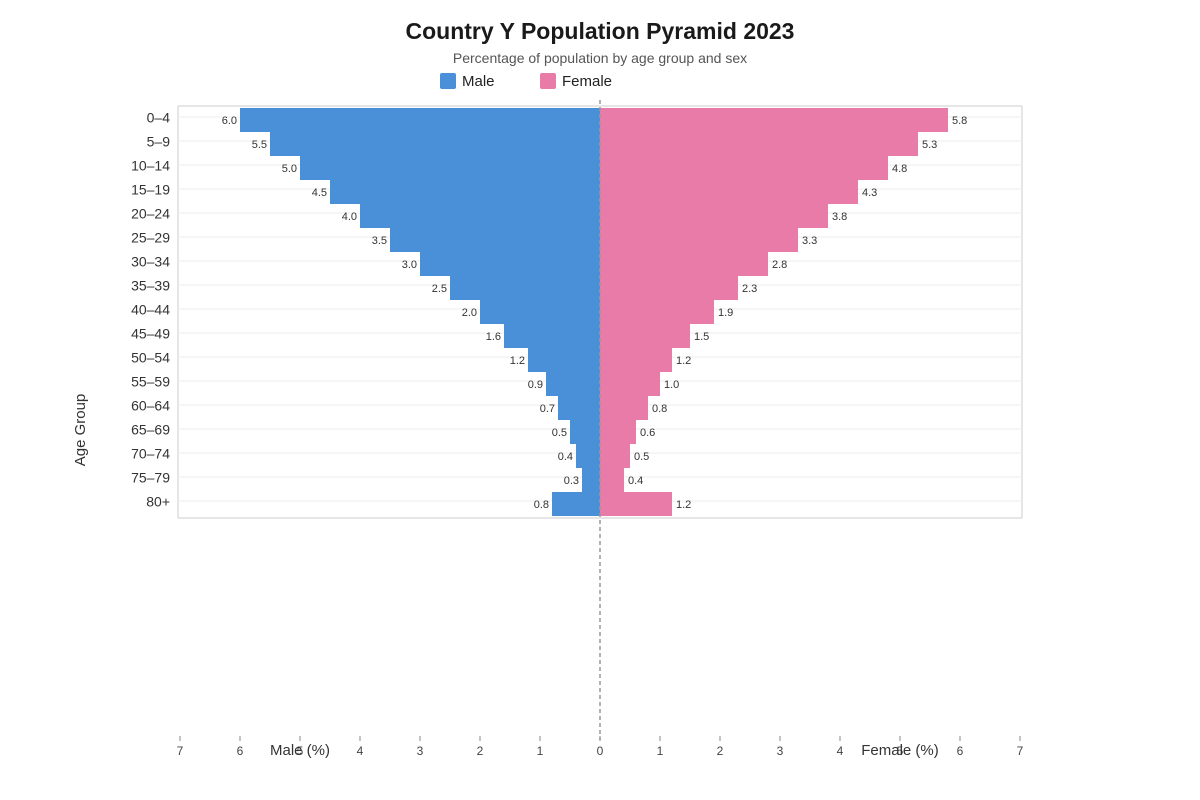 The image size is (1200, 800). What do you see at coordinates (150, 406) in the screenshot?
I see `y-tick-label: 60–64` at bounding box center [150, 406].